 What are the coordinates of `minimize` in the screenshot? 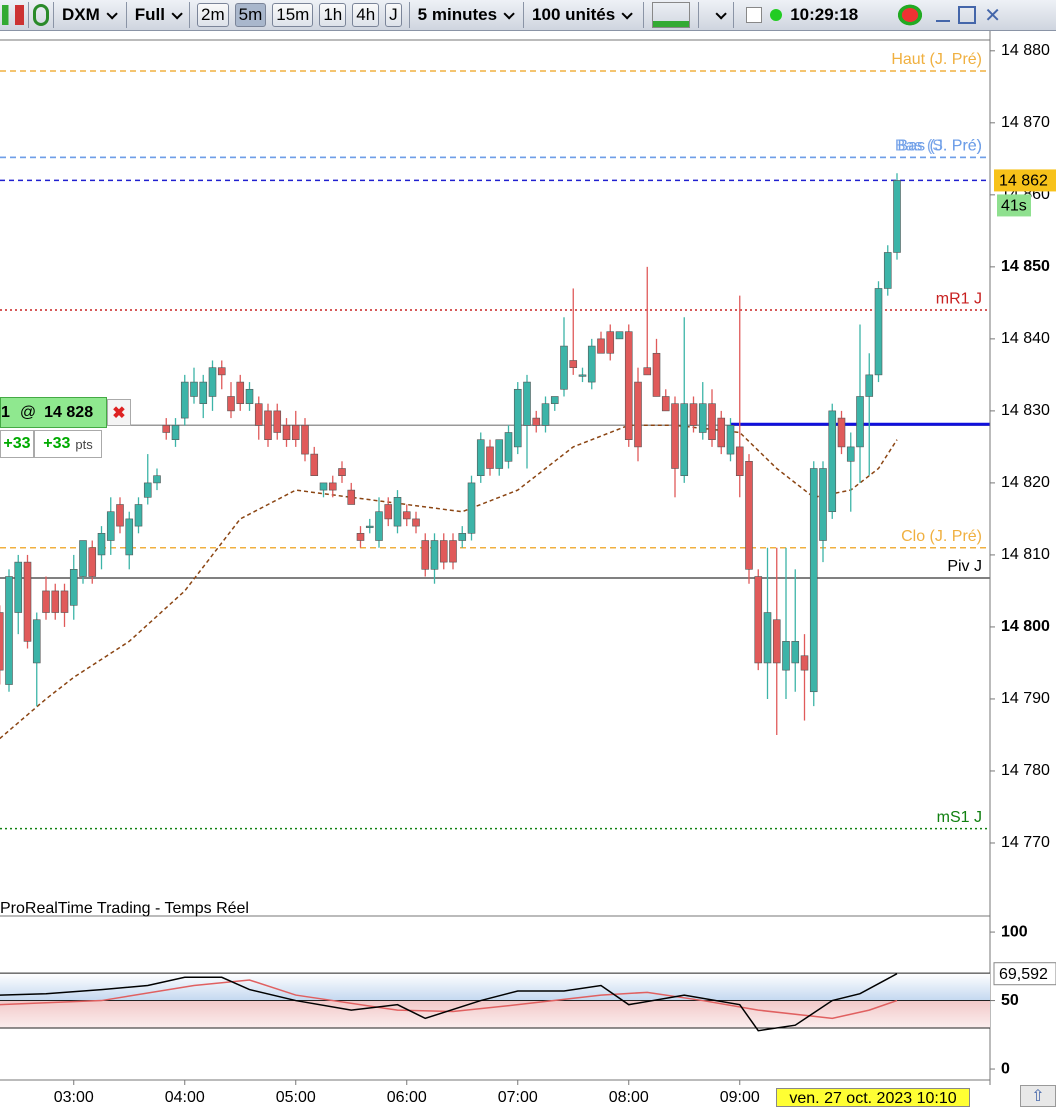 It's located at (943, 15).